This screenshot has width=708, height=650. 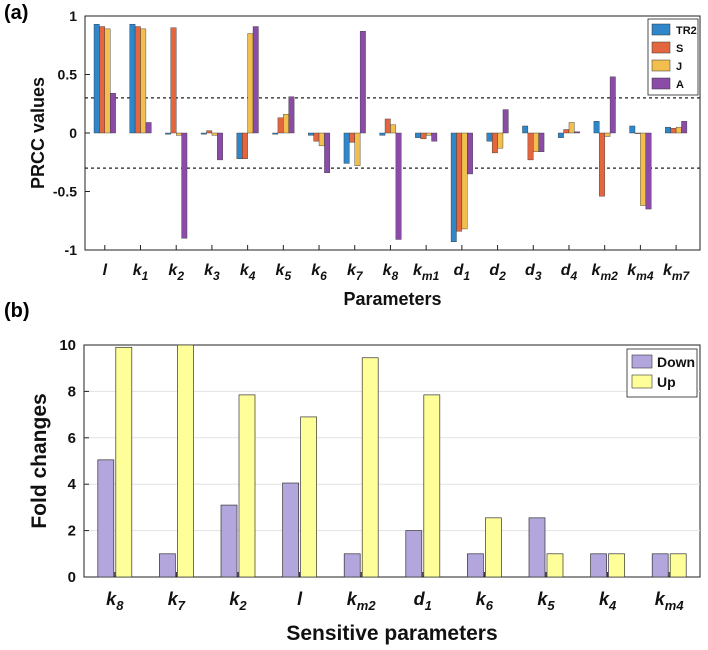 I want to click on y-axis-label: PRCC values, so click(x=38, y=133).